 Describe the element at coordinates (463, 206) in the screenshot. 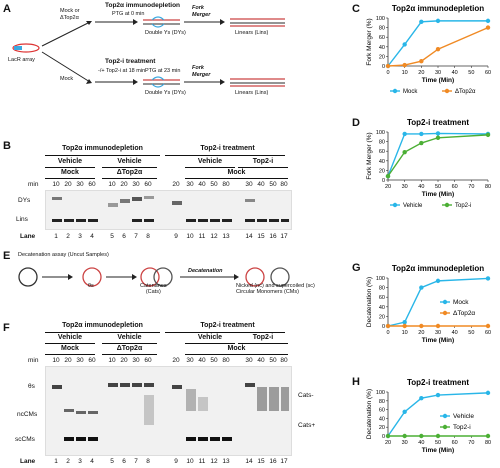

I see `legend-label: Top2-i` at that location.